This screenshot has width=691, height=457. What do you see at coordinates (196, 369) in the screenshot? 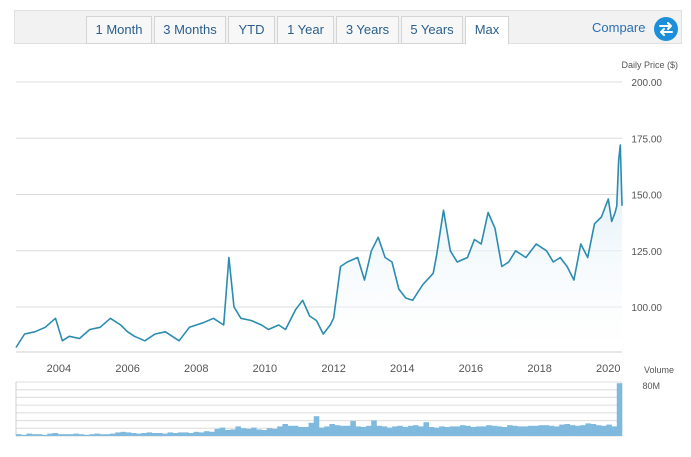
I see `x-tick-label: 2008` at bounding box center [196, 369].